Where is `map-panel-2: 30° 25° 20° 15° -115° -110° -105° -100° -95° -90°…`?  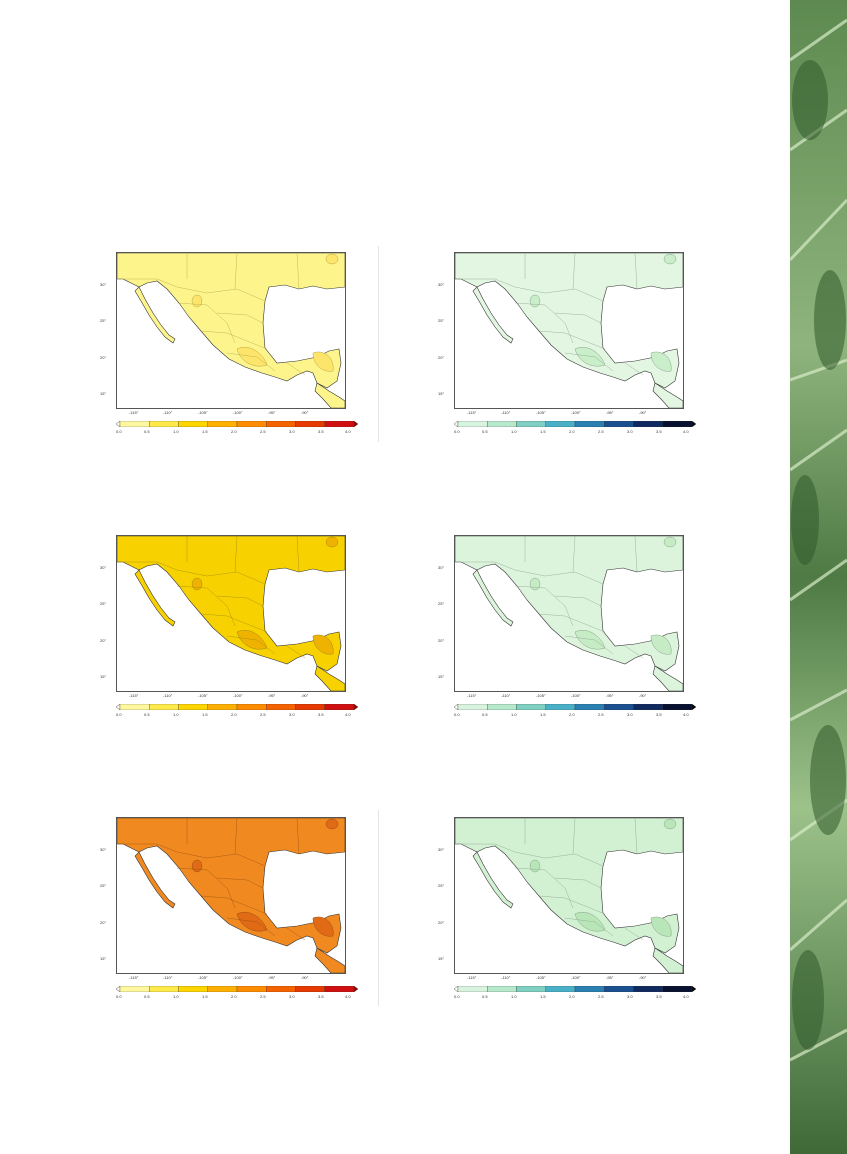
map-panel-2: 30° 25° 20° 15° -115° -110° -105° -100° -95° -90°… is located at coordinates (567, 348).